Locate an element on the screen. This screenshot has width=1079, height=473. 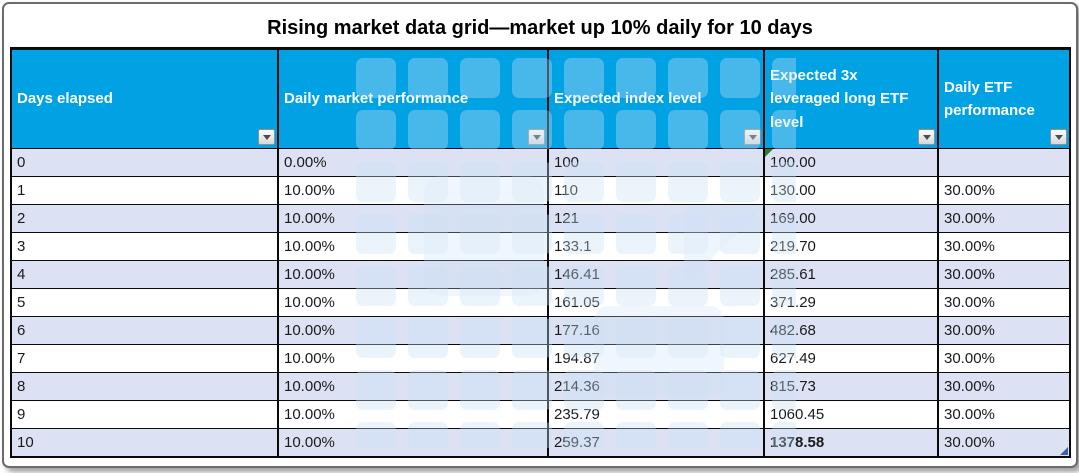
column-header-label: Expected index level is located at coordinates (628, 99).